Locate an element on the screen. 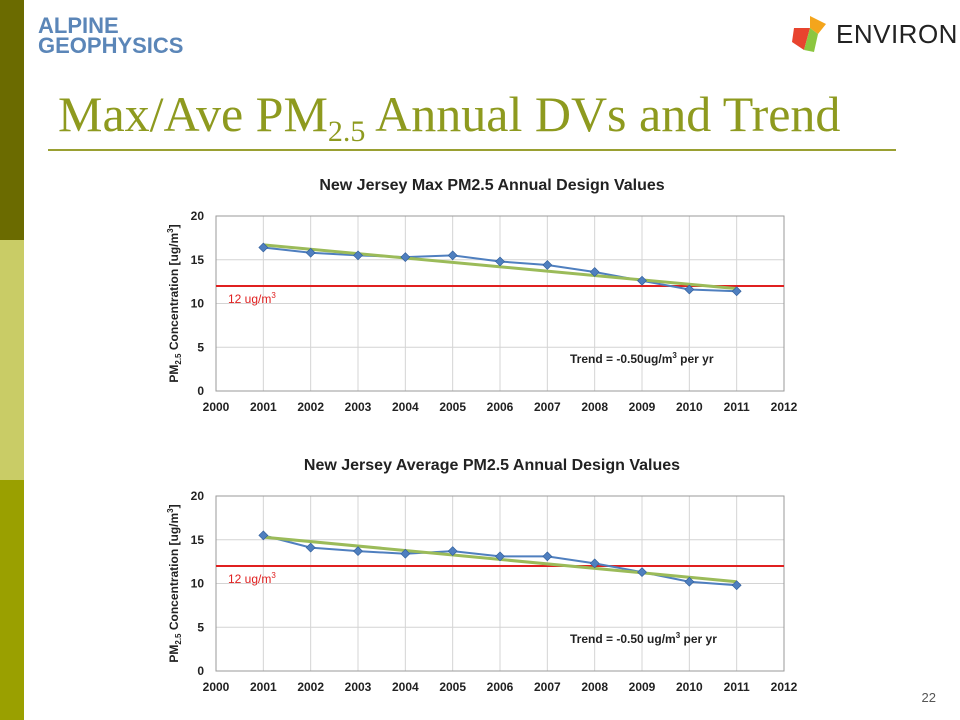 This screenshot has width=960, height=720. trend-annotation: Trend = -0.50ug/m3 per yr is located at coordinates (642, 358).